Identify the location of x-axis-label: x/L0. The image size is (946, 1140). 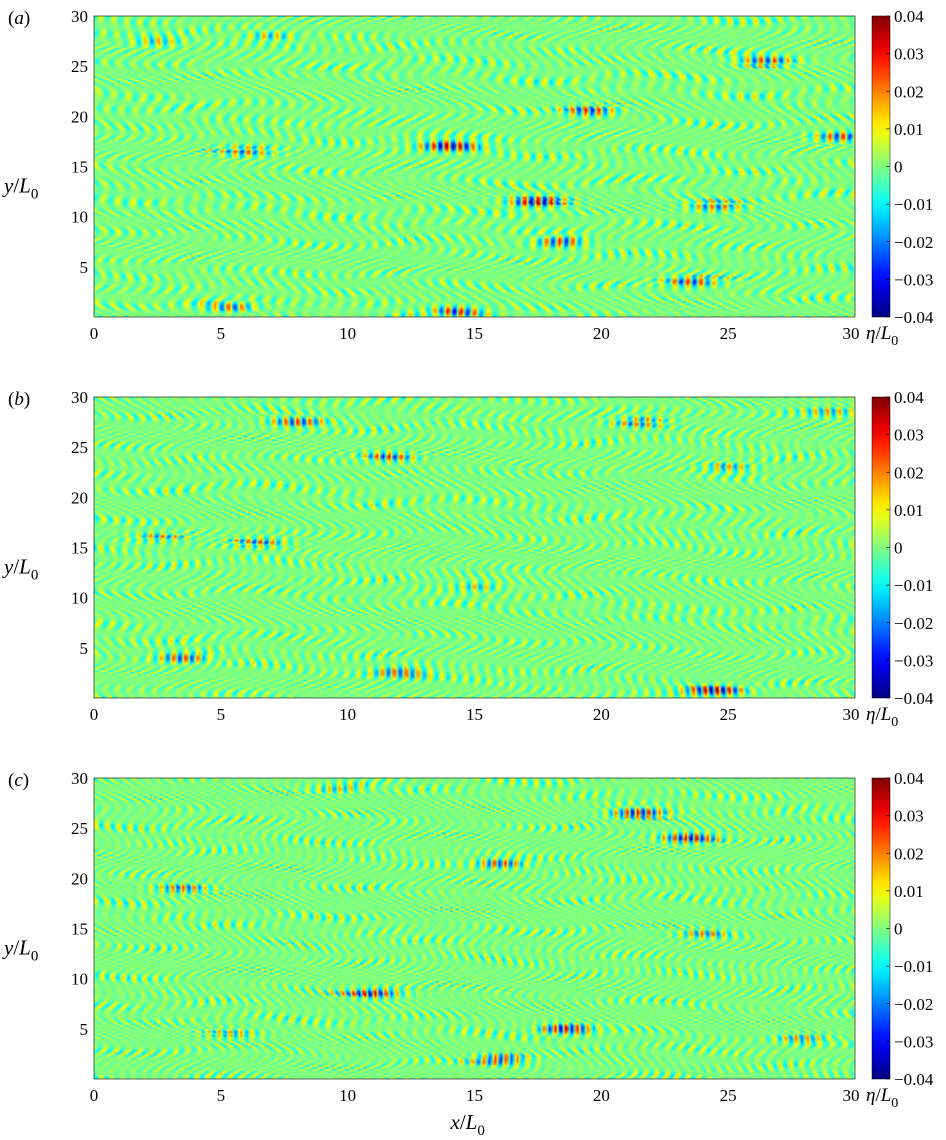
(467, 1124).